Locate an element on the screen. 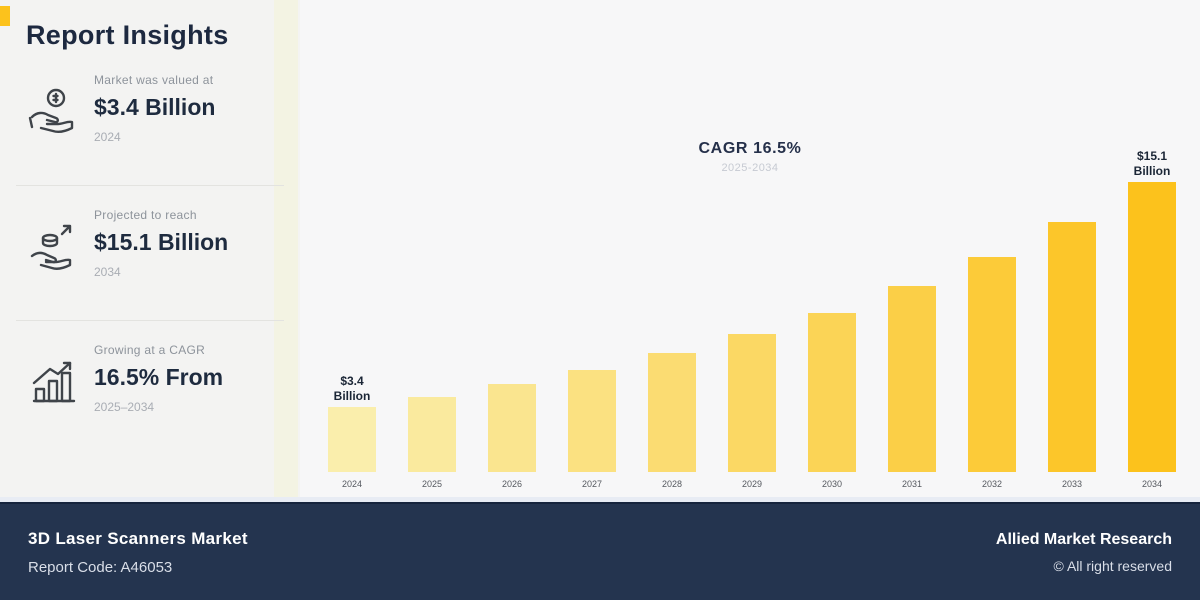 The height and width of the screenshot is (600, 1200). bar-column: 2029 is located at coordinates (752, 298).